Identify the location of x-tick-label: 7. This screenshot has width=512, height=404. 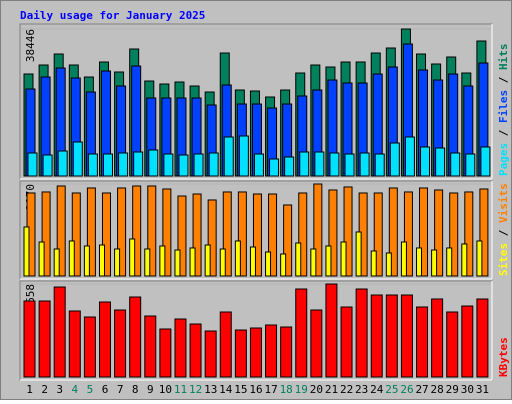
(120, 389).